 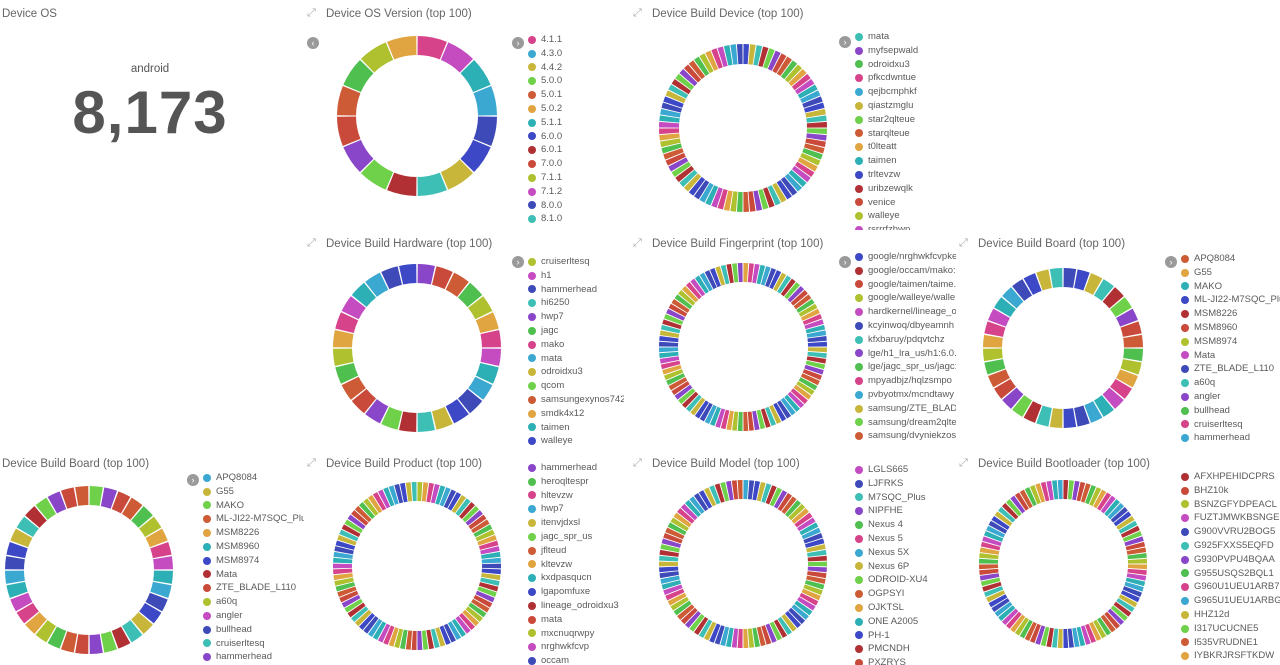 What do you see at coordinates (311, 13) in the screenshot?
I see `expand-icon: ⤢` at bounding box center [311, 13].